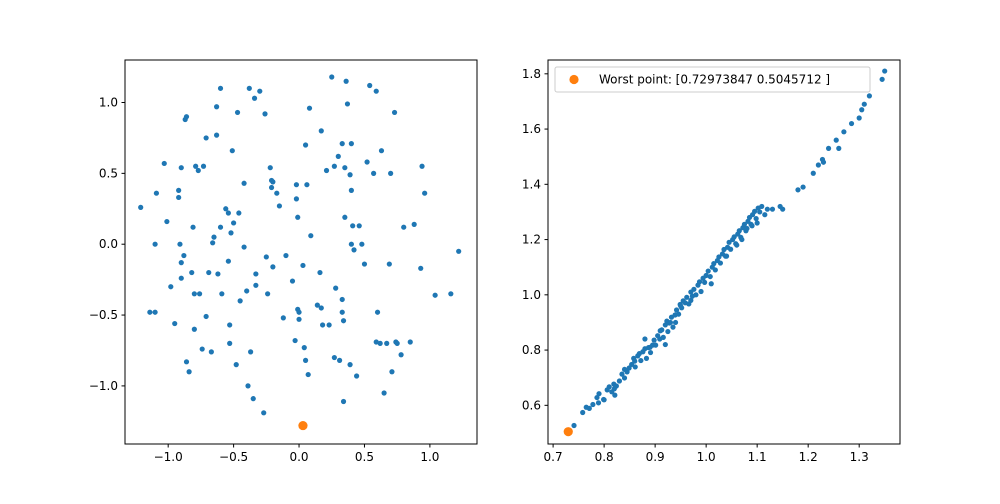 The height and width of the screenshot is (504, 1000). I want to click on left-y-axis: −1.0 −0.5 0.0 0.5 1.0, so click(107, 244).